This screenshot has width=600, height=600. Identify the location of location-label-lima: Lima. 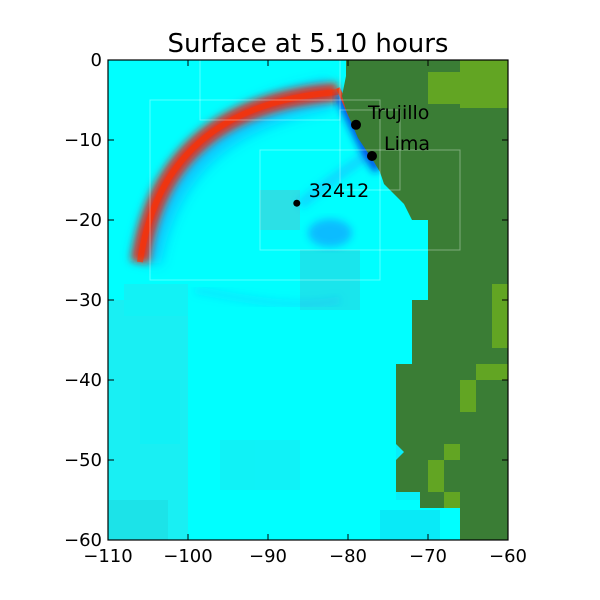
(407, 144).